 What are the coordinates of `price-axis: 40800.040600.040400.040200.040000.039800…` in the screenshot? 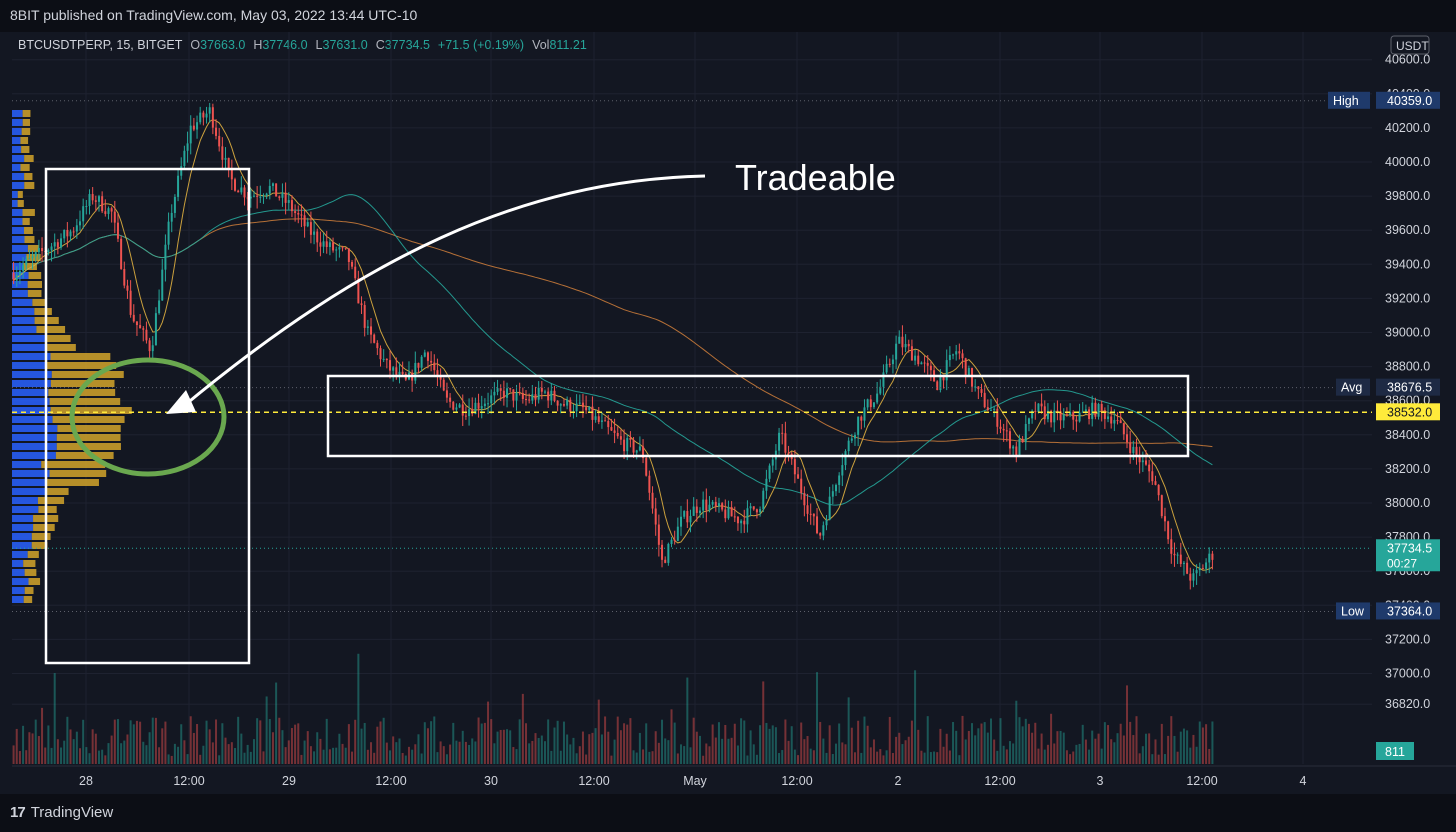 It's located at (1407, 371).